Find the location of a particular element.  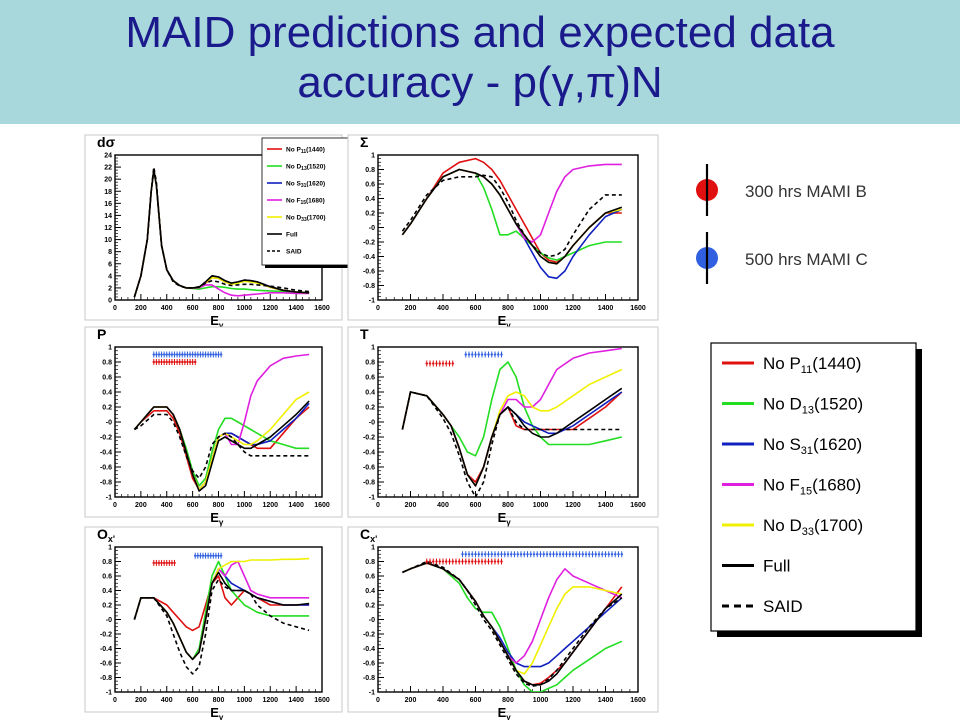

observable-label: P is located at coordinates (101, 334).